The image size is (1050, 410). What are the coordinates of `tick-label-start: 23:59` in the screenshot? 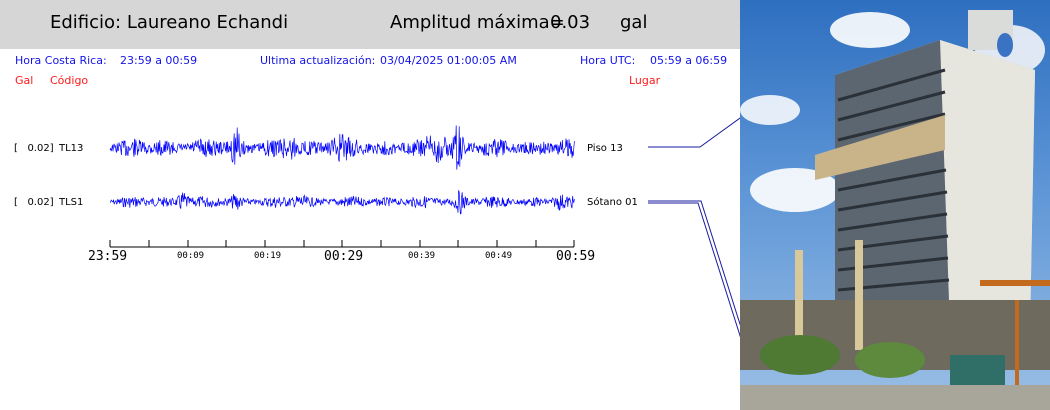 It's located at (108, 256).